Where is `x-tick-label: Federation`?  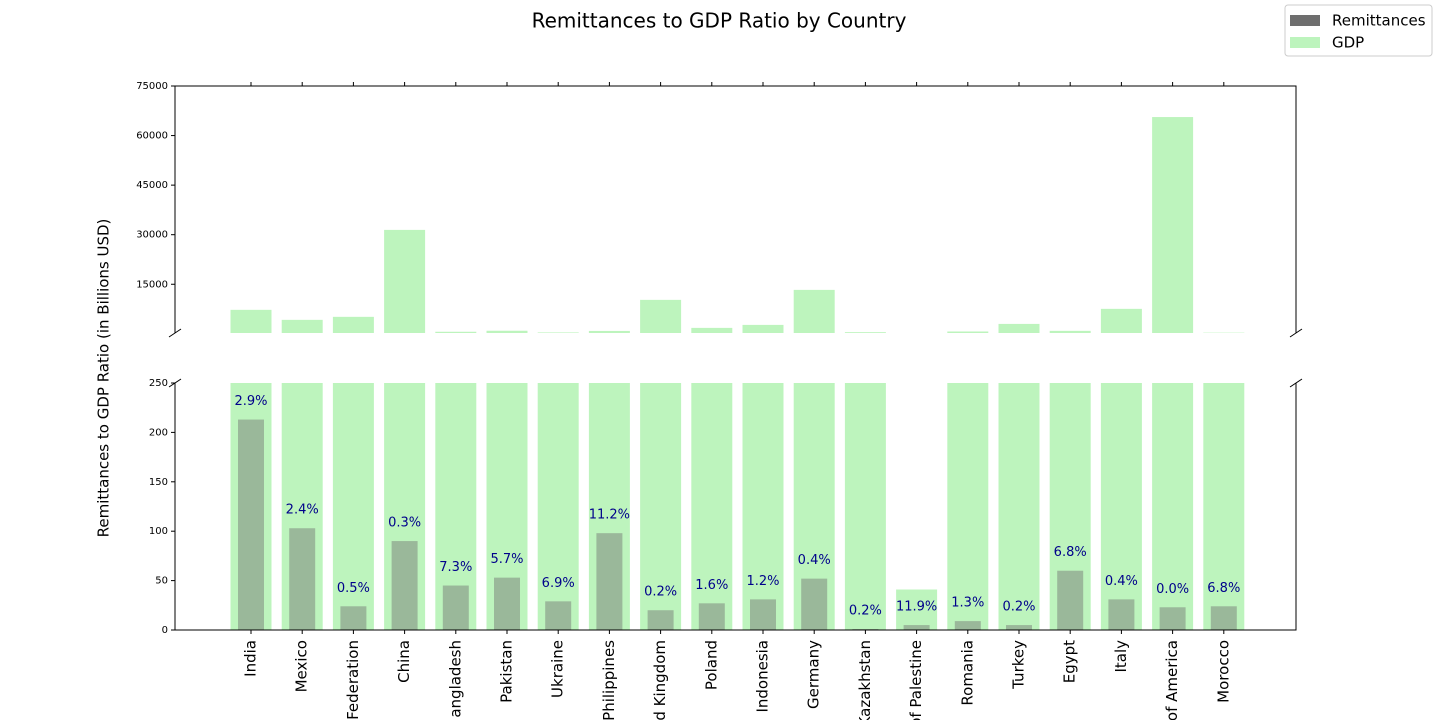 x-tick-label: Federation is located at coordinates (353, 680).